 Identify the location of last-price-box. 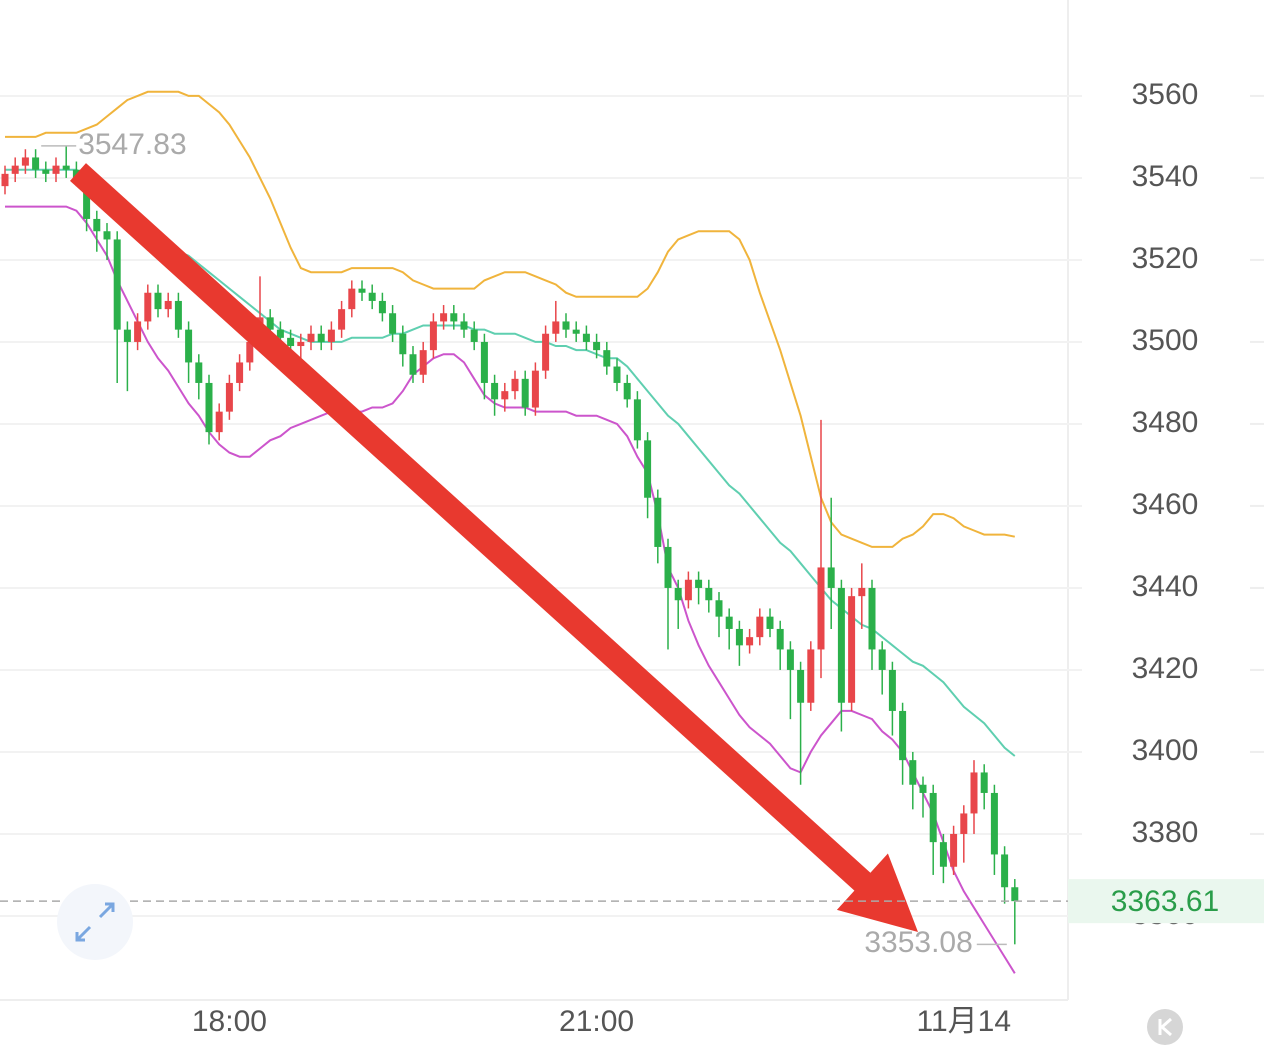
(1166, 901).